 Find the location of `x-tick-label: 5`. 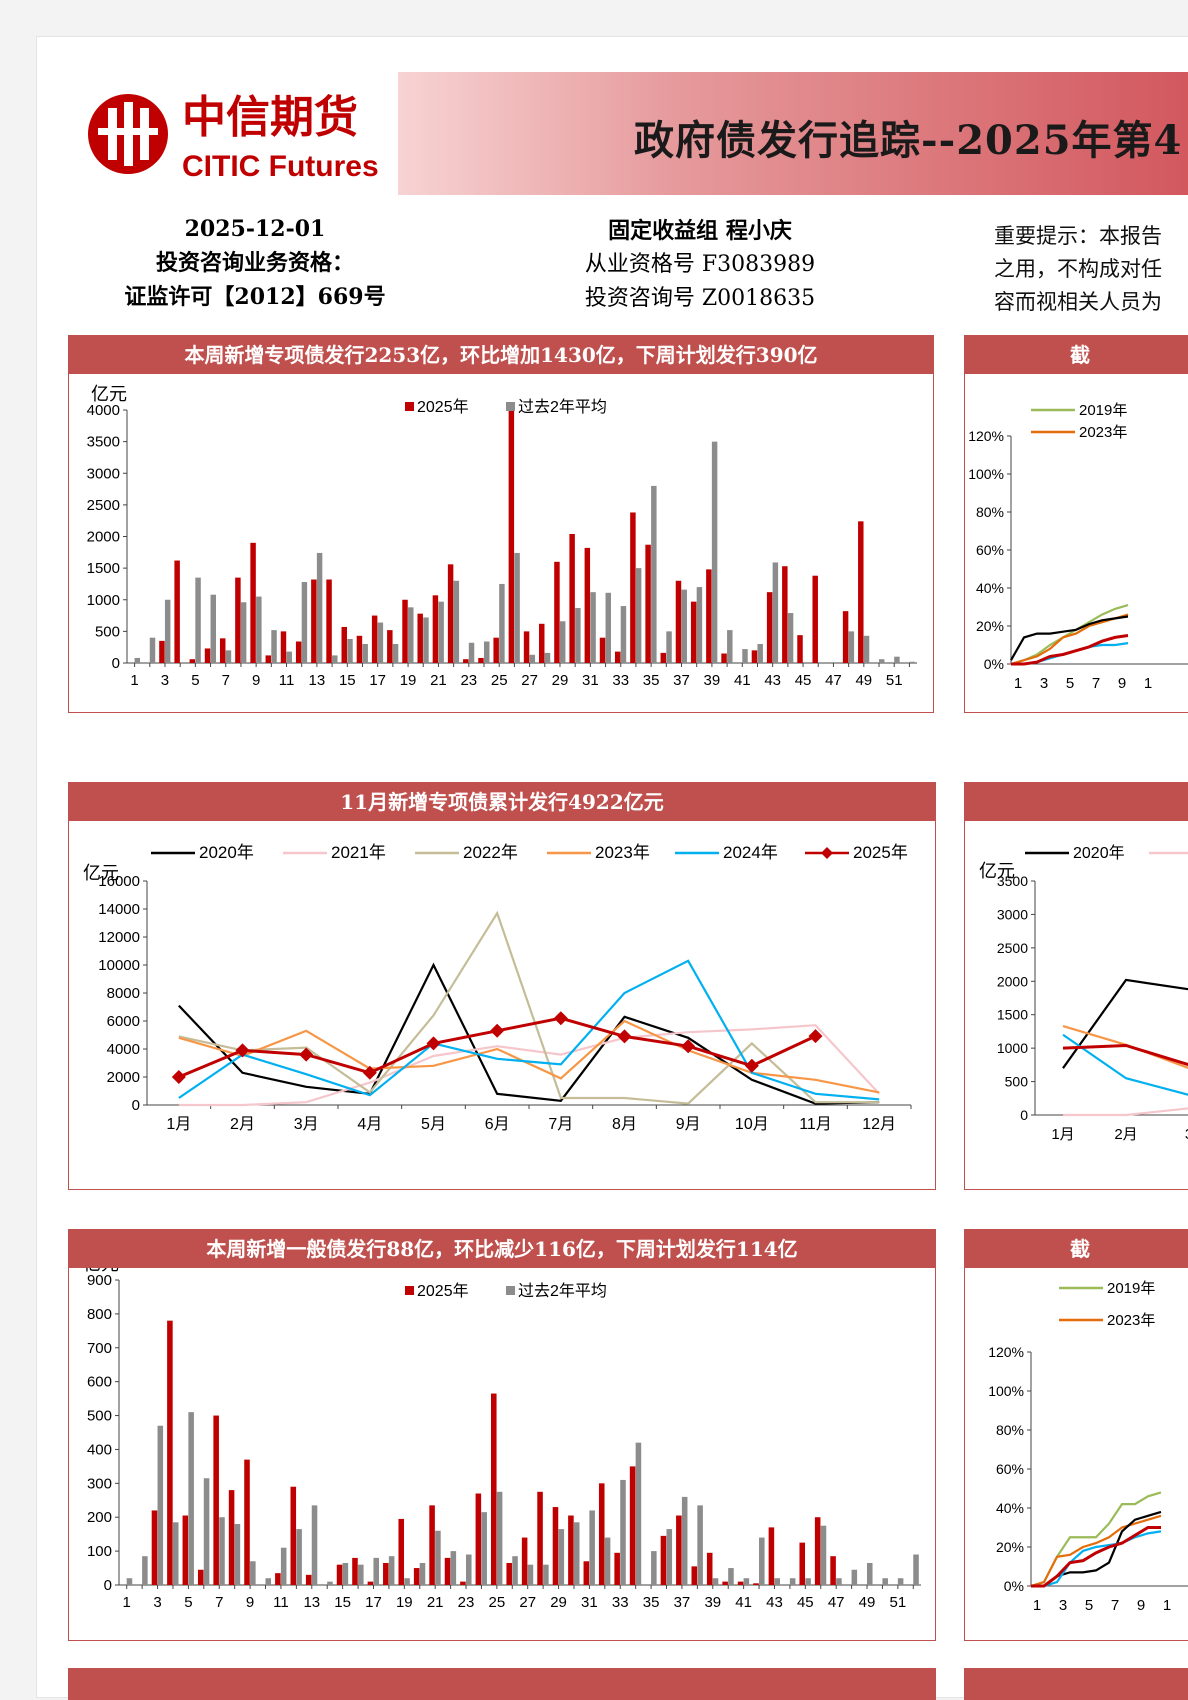

x-tick-label: 5 is located at coordinates (1070, 683).